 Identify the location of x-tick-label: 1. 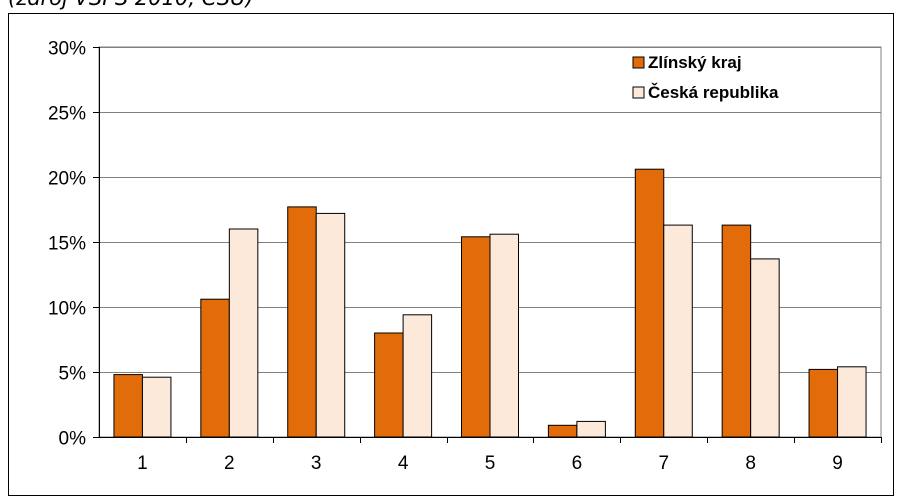
(142, 463).